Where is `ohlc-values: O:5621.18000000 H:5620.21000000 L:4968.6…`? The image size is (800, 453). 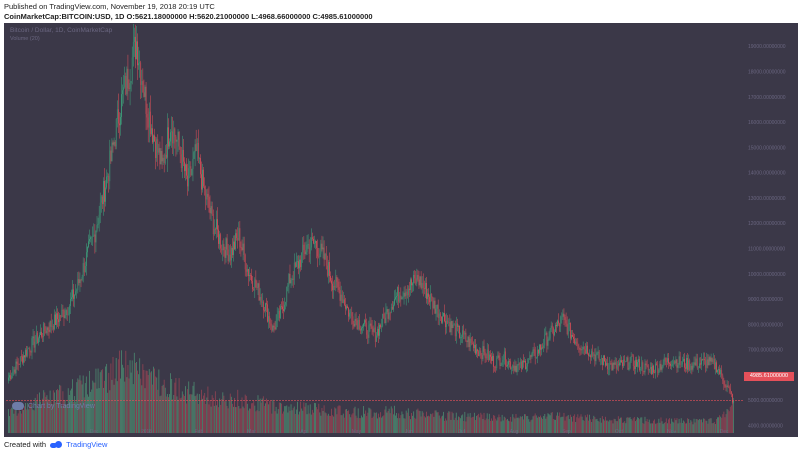 ohlc-values: O:5621.18000000 H:5620.21000000 L:4968.6… is located at coordinates (248, 16).